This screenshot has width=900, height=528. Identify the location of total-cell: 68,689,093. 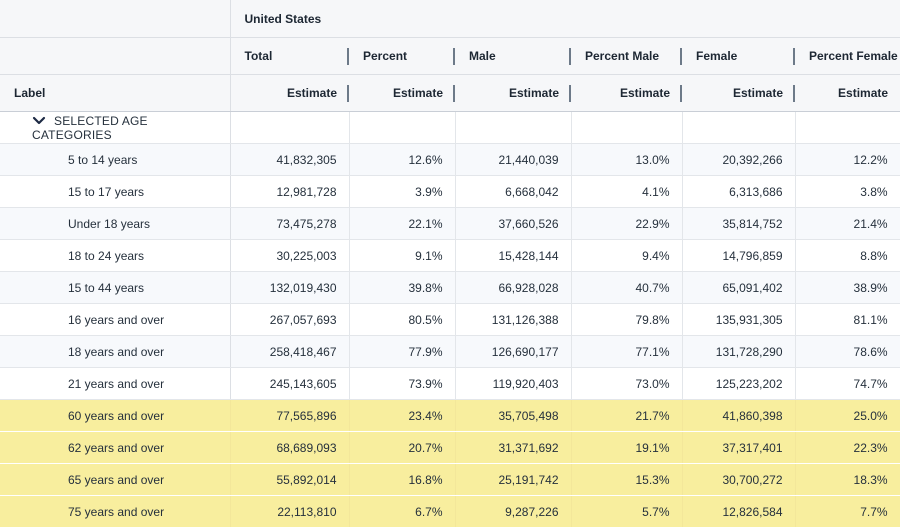
(290, 447).